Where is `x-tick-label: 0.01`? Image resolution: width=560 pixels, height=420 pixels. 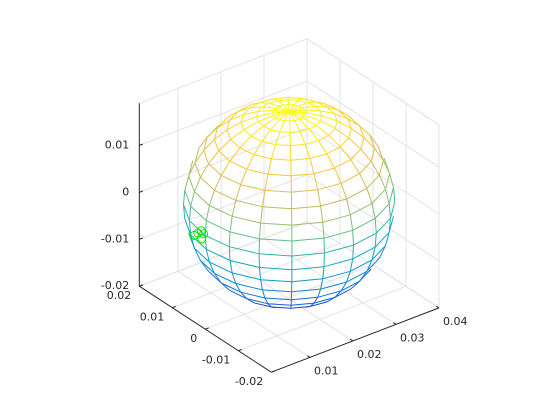
x-tick-label: 0.01 is located at coordinates (326, 370).